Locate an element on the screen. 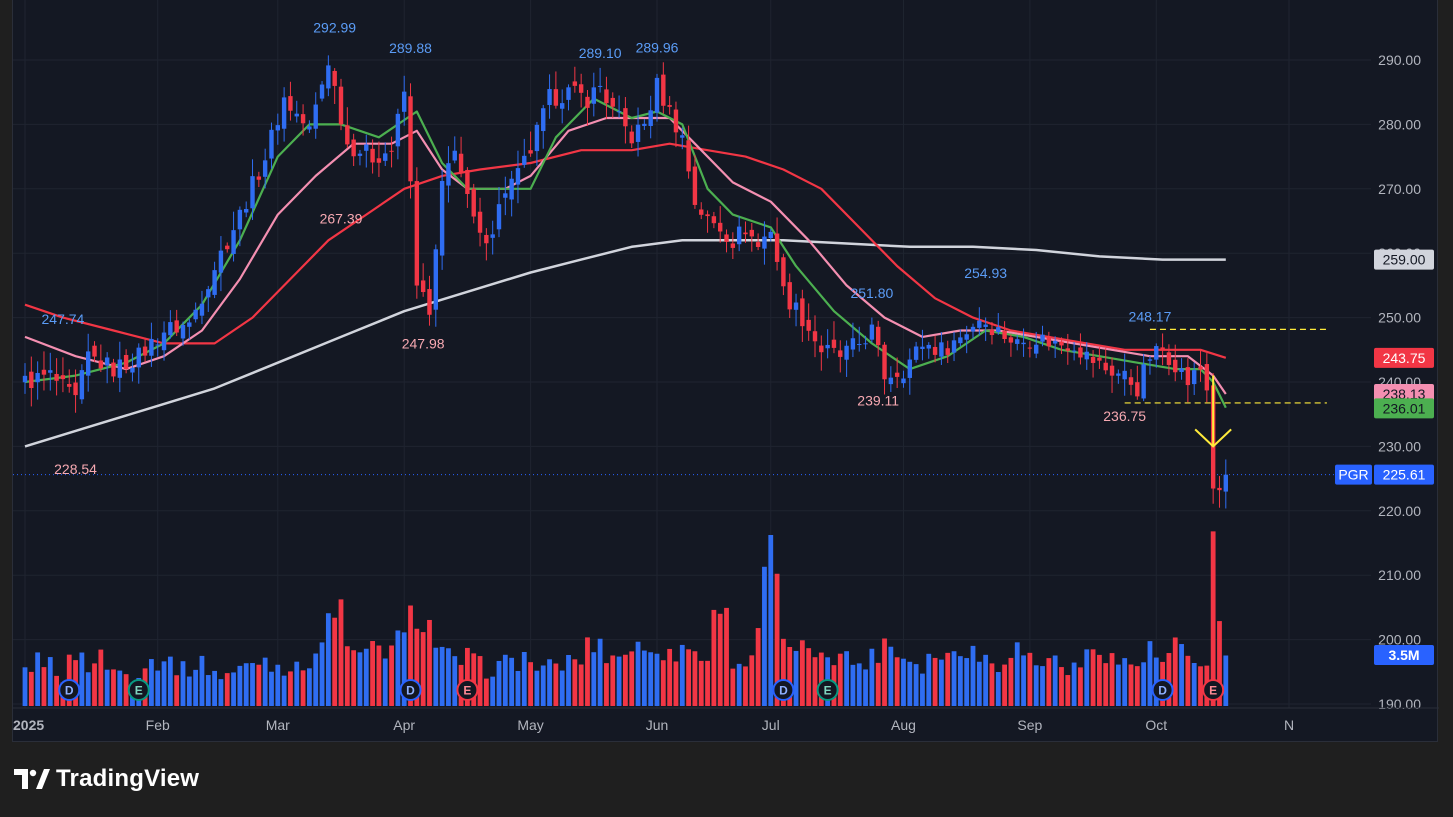 The image size is (1453, 817). time-axis-label: Oct is located at coordinates (1156, 725).